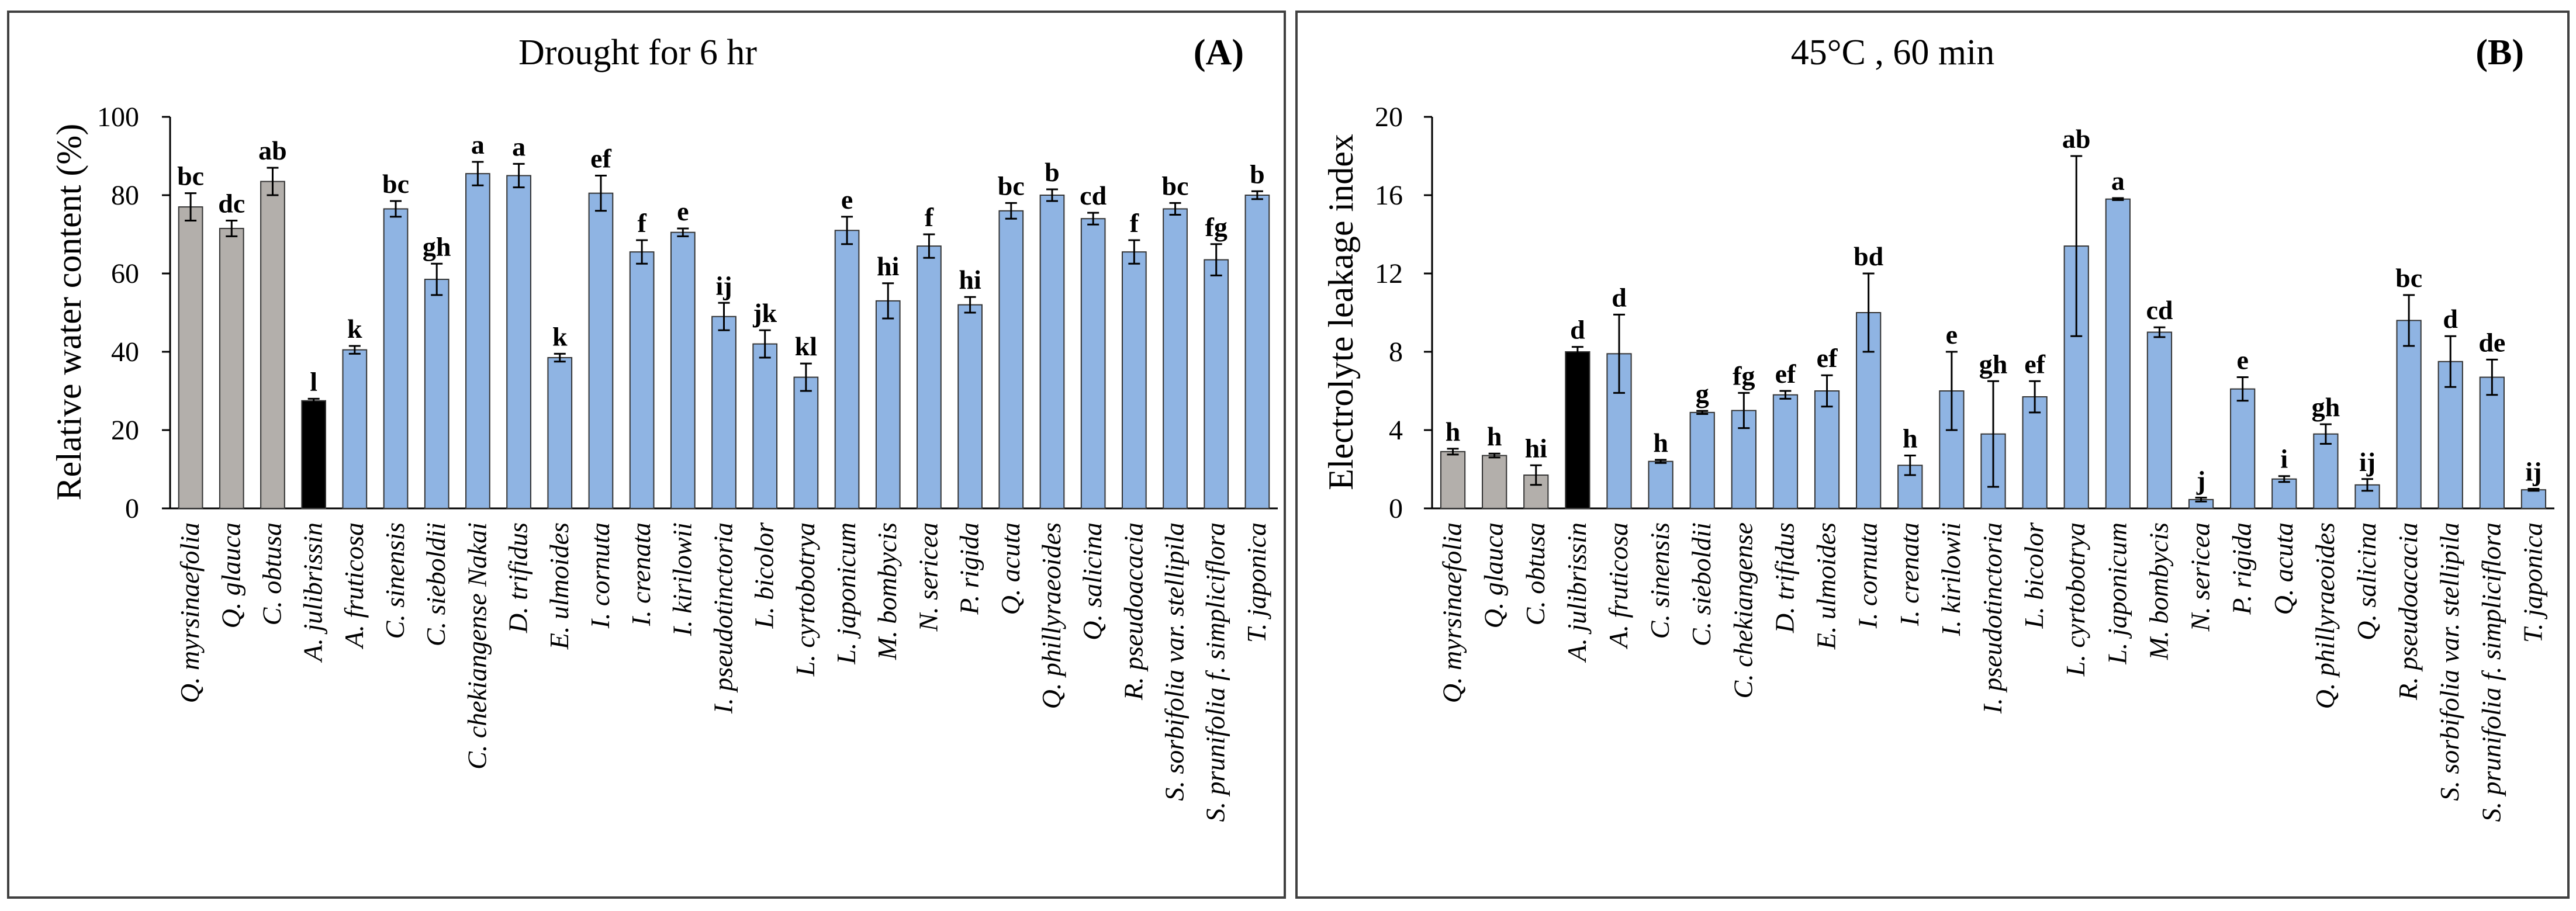  Describe the element at coordinates (1093, 195) in the screenshot. I see `chart-a-significance-label: cd` at that location.